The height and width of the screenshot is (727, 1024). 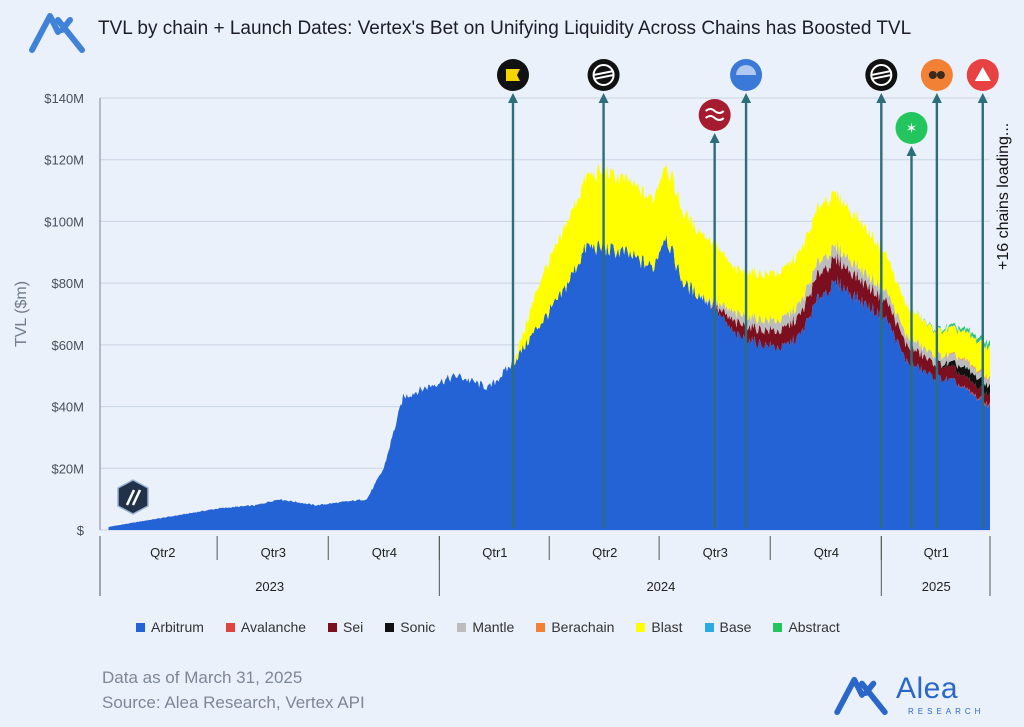 I want to click on legend-label: Arbitrum, so click(x=177, y=627).